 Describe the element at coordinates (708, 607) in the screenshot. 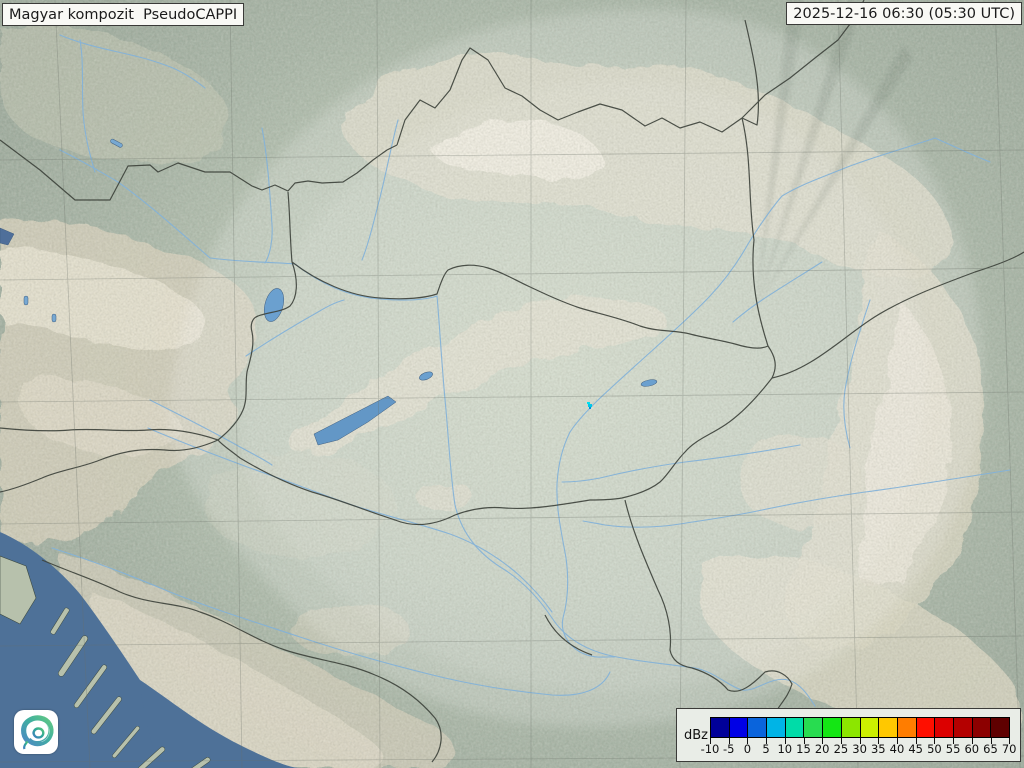

I see `border-ro-rs` at that location.